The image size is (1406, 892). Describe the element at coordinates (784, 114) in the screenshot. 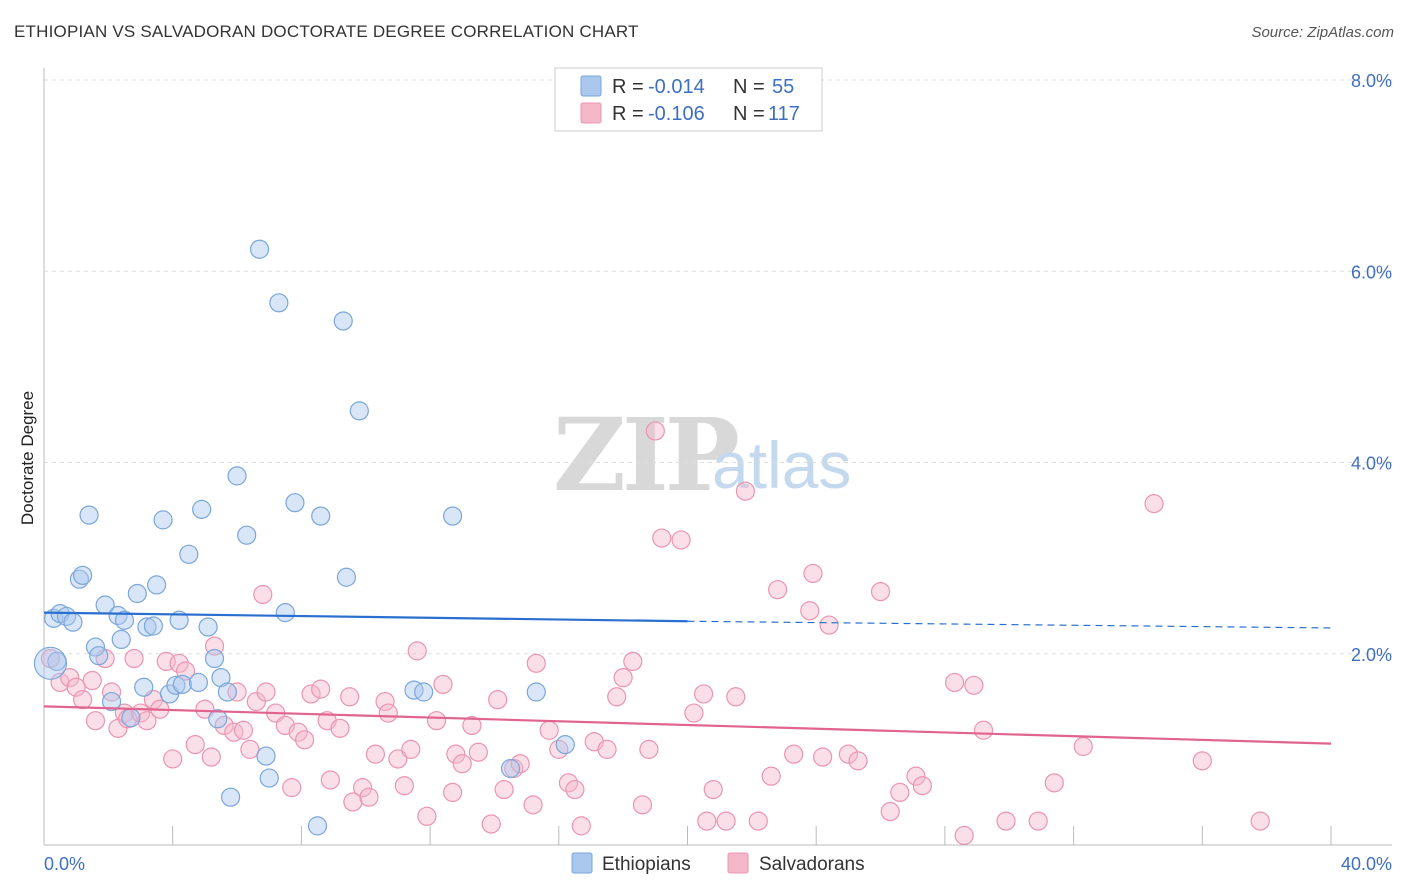

I see `legend-n-value: 117` at that location.